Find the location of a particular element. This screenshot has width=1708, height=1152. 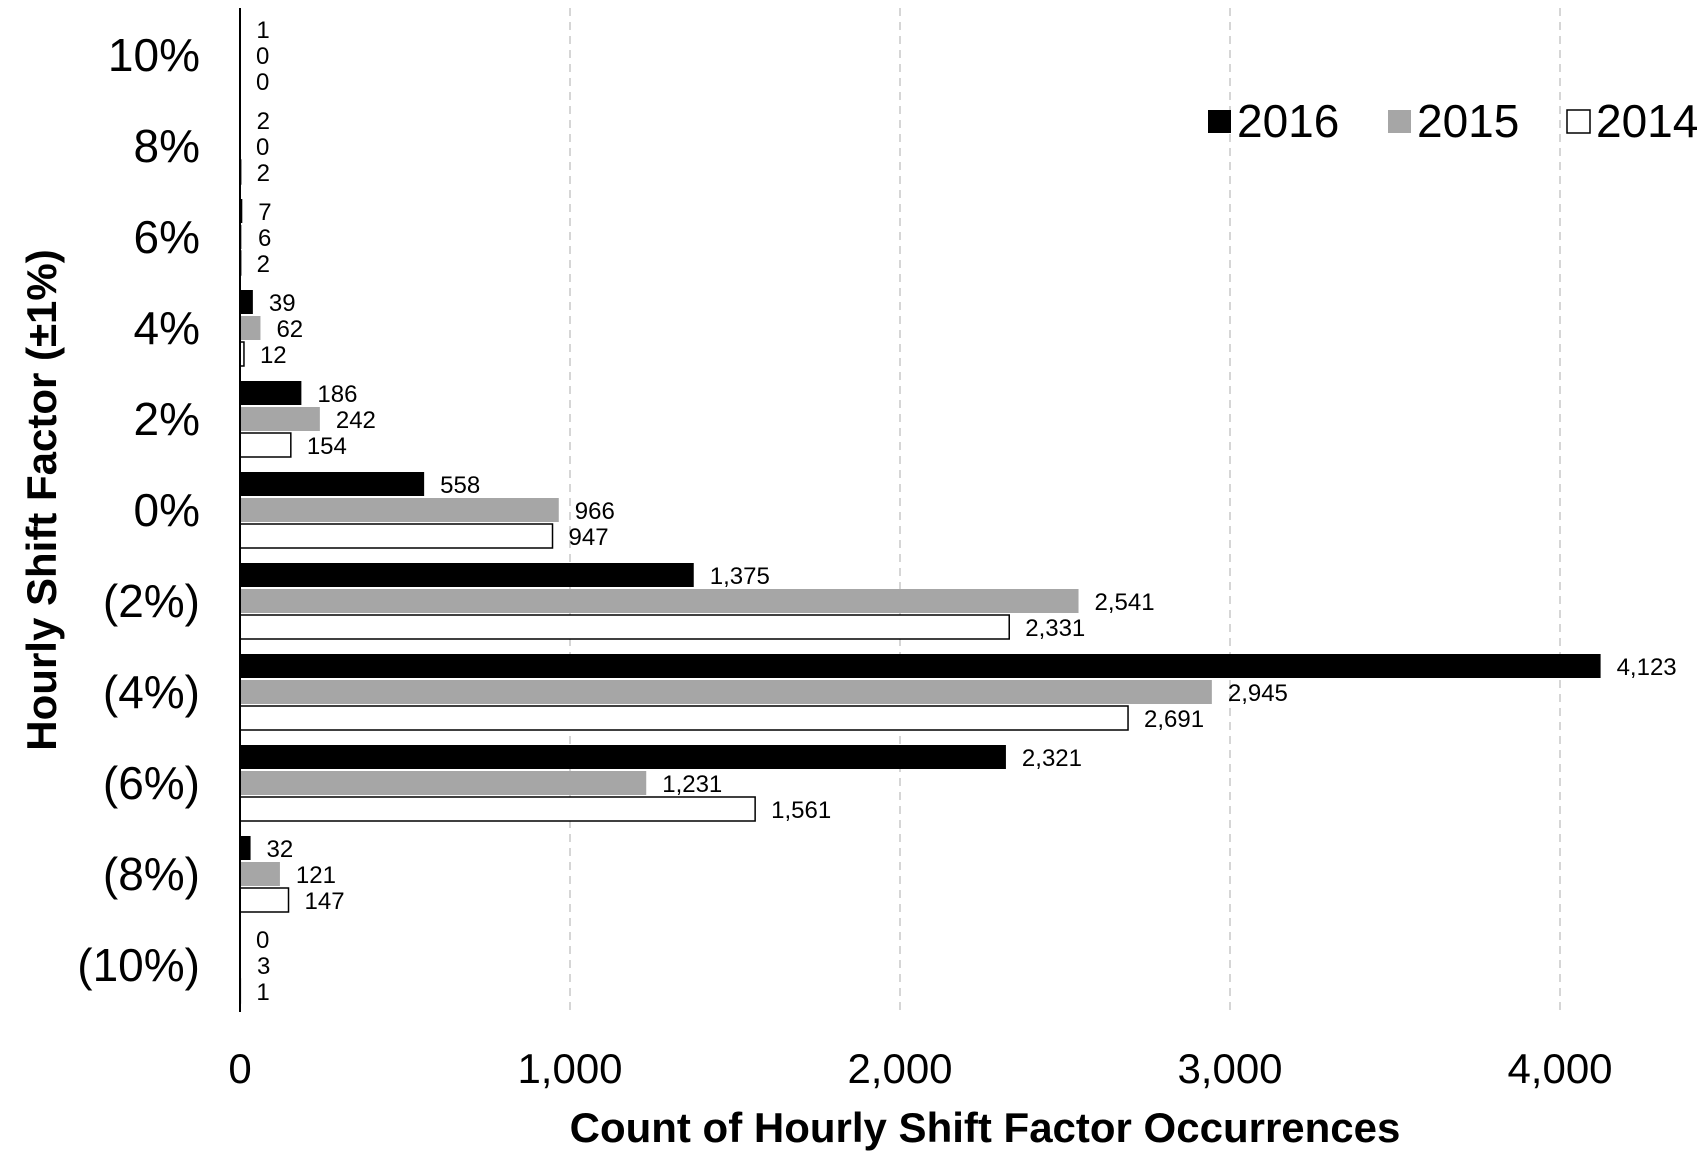

x-tick-label: 1,000 is located at coordinates (569, 1068).